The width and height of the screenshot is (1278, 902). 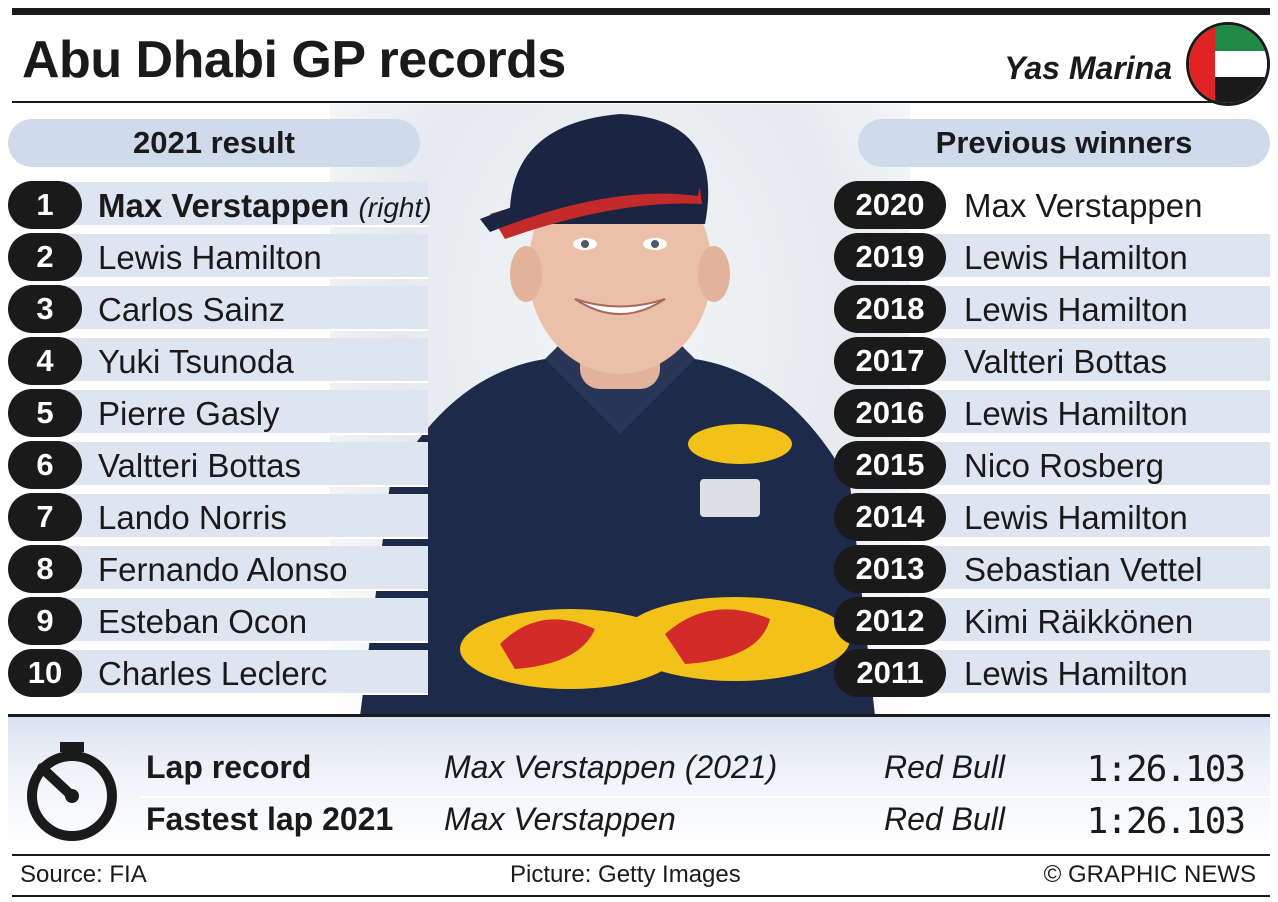 What do you see at coordinates (890, 673) in the screenshot?
I see `year-badge: 2011` at bounding box center [890, 673].